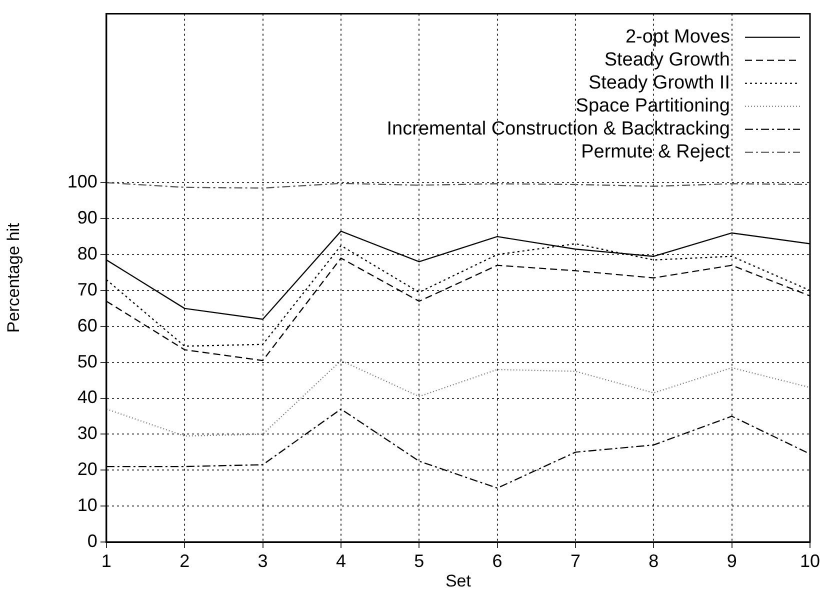 The height and width of the screenshot is (592, 826). I want to click on y-tick-label: 0, so click(92, 540).